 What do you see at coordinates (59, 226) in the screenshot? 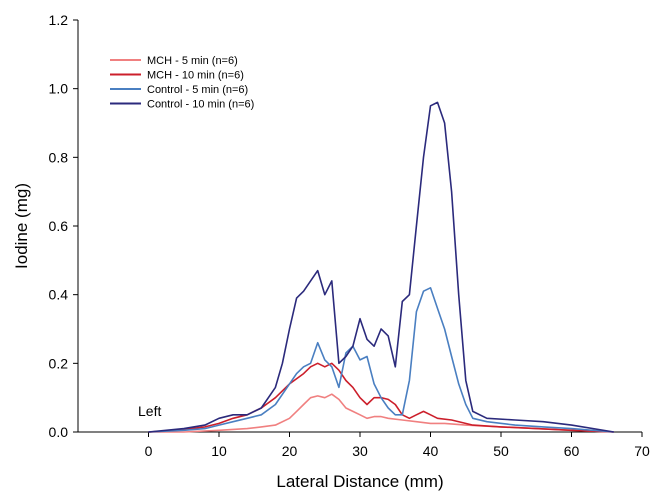
I see `y-tick-label: 0.6` at bounding box center [59, 226].